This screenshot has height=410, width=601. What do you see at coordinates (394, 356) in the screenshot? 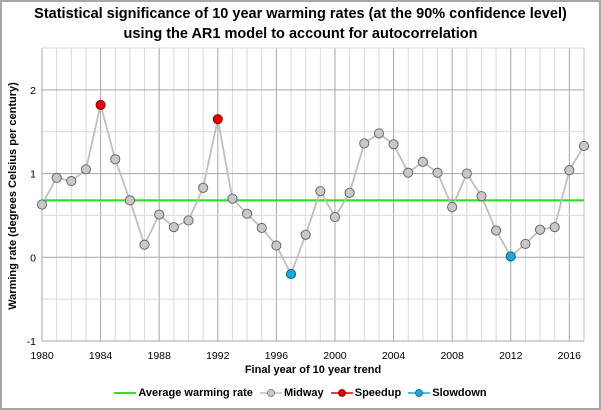
I see `x-tick-label: 2004` at bounding box center [394, 356].